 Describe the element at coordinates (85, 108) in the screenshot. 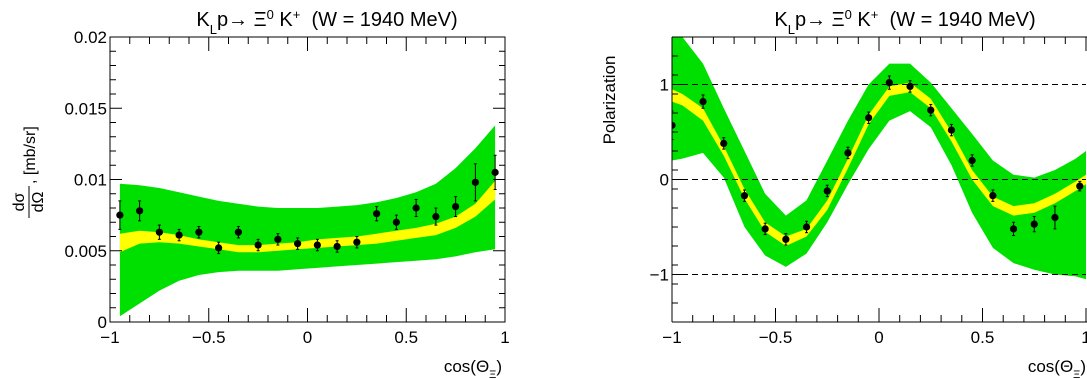

I see `left-y-tick-label-3: 0.015` at that location.